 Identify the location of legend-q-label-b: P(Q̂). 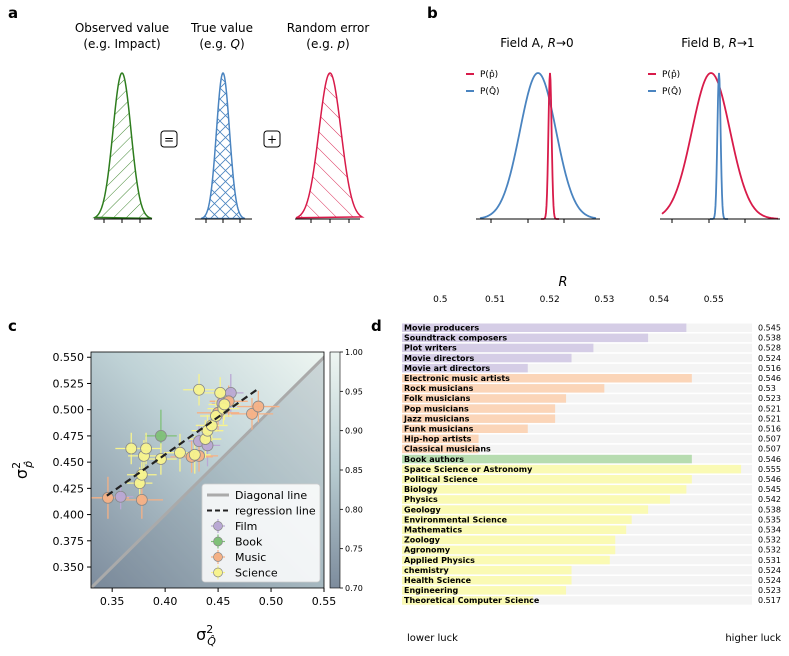
(672, 91).